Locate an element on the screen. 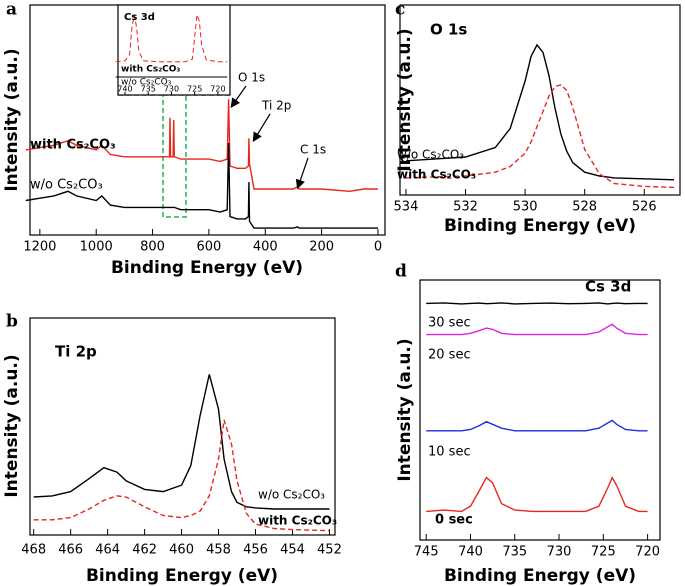  peak-annotation: O 1s is located at coordinates (251, 78).